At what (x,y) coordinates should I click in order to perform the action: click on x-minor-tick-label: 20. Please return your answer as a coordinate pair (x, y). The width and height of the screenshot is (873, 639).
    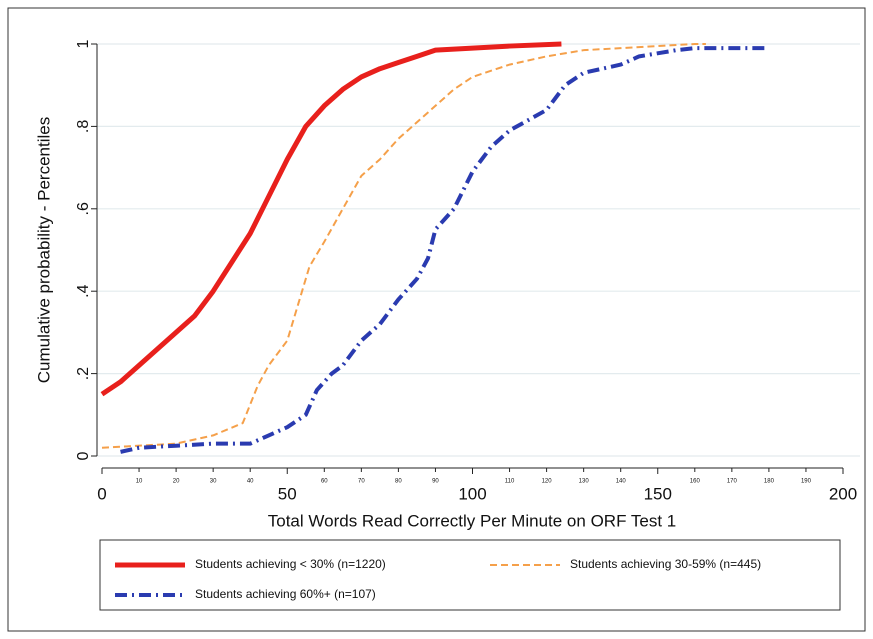
    Looking at the image, I should click on (176, 482).